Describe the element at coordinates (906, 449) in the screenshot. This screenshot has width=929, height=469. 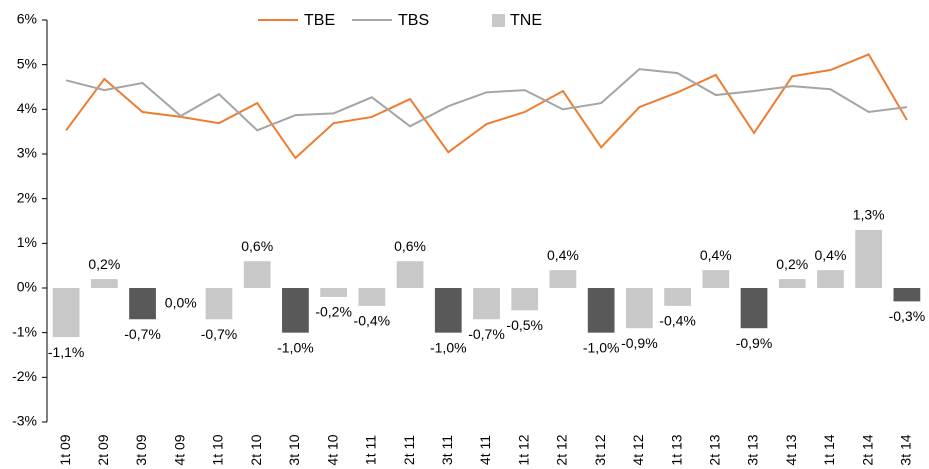
I see `x-tick-label: 3t 14` at that location.